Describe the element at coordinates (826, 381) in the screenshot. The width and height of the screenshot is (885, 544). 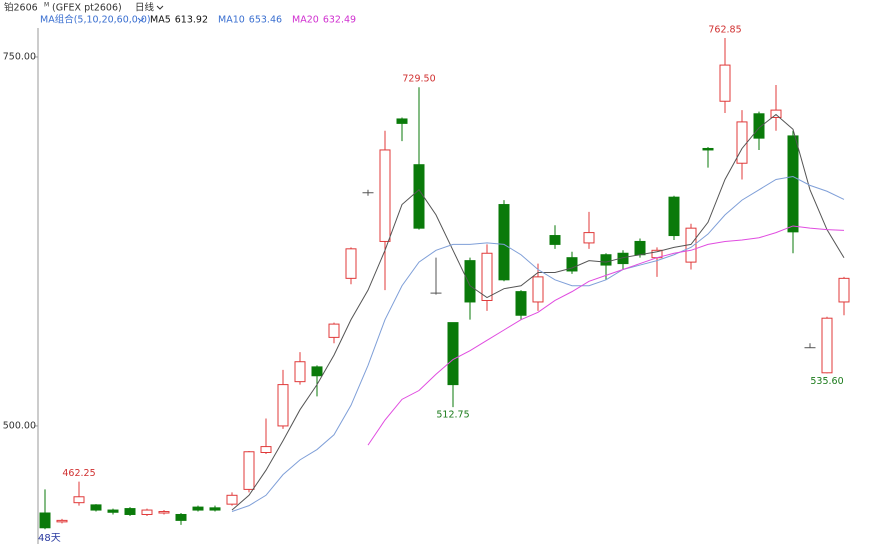
I see `low-label: 535.60` at that location.